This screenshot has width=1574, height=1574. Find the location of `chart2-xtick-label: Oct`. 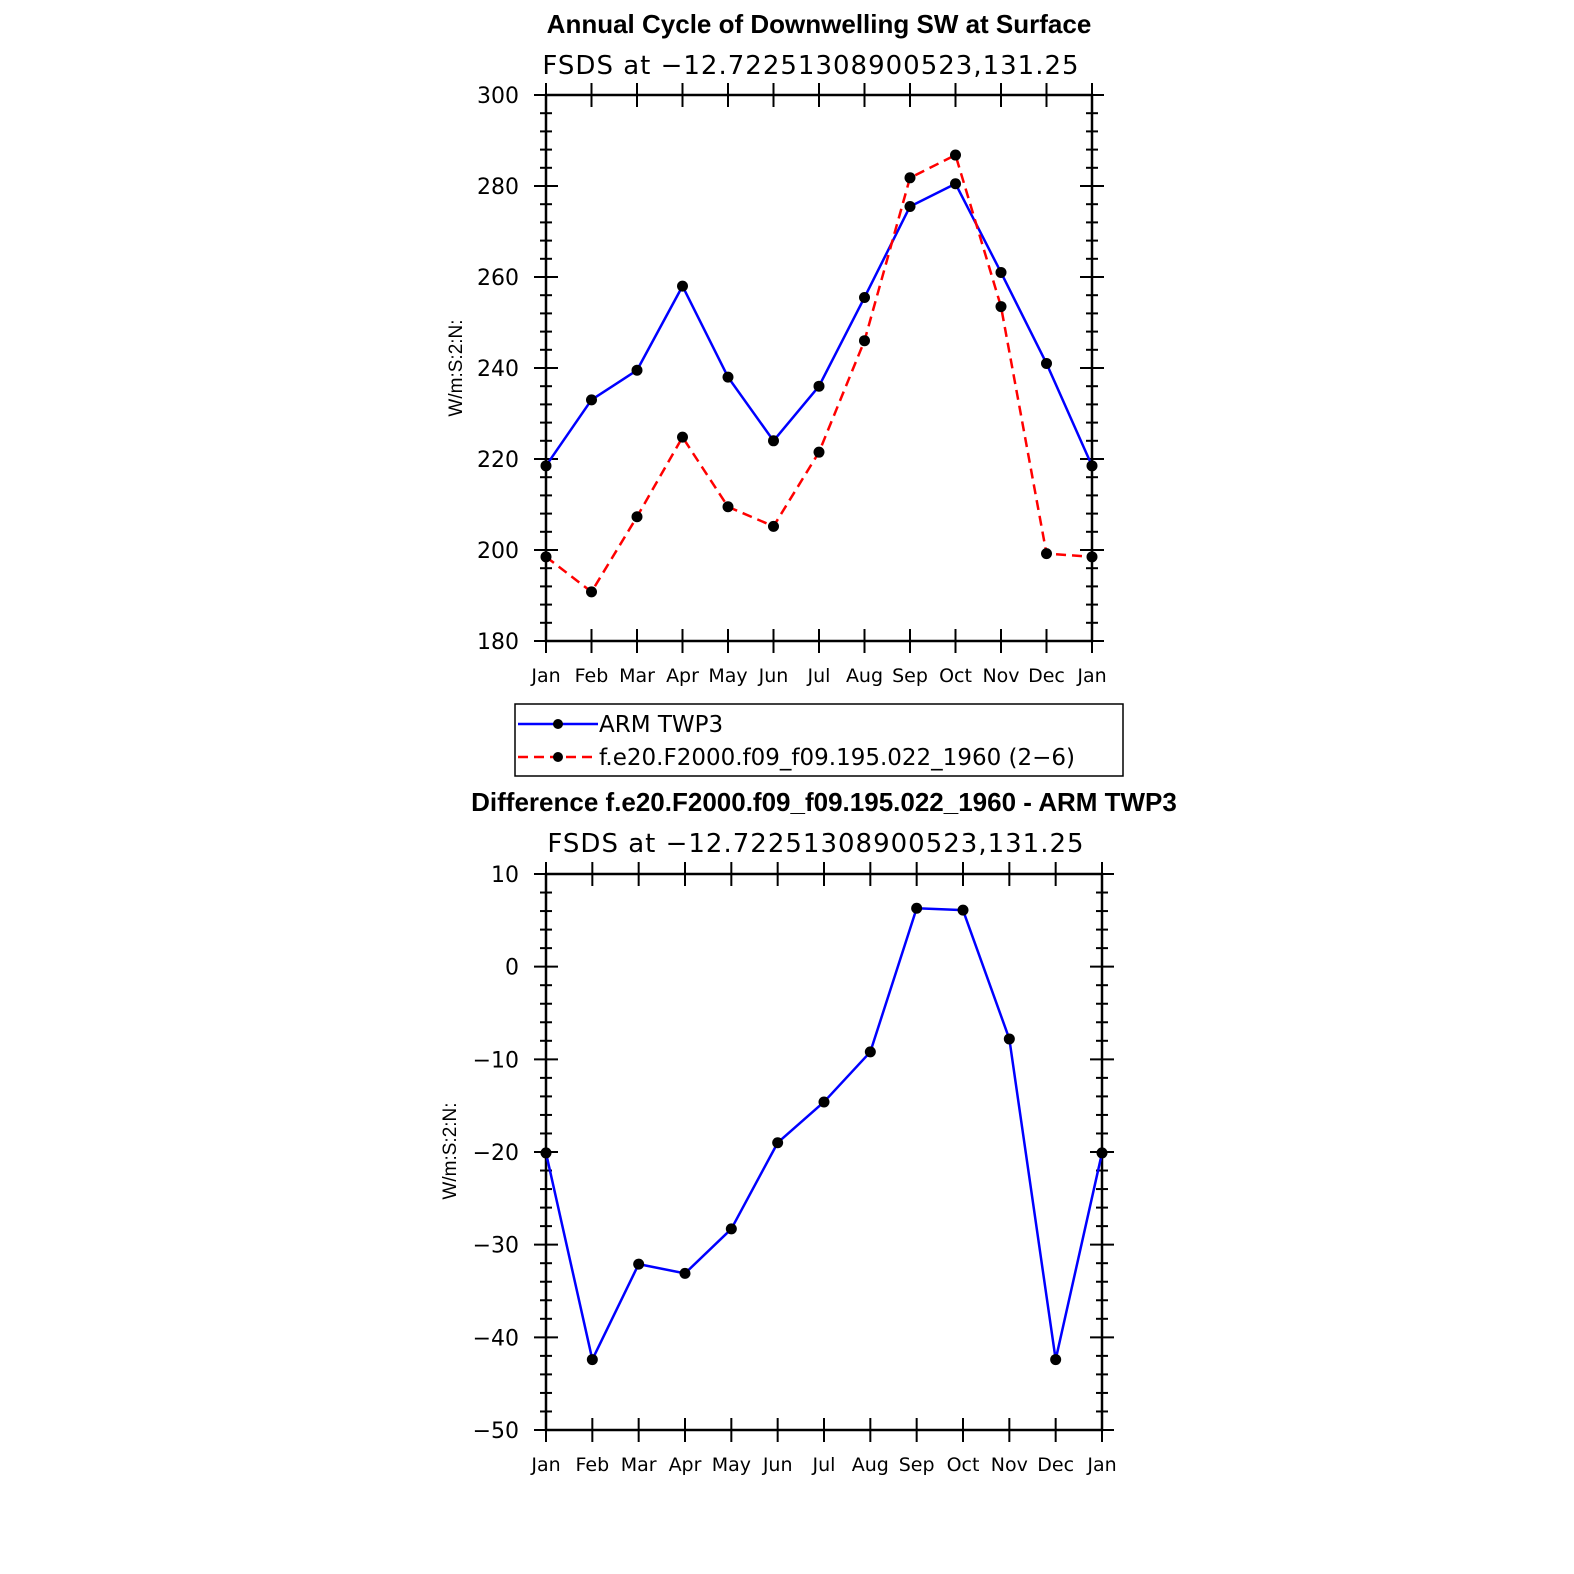

chart2-xtick-label: Oct is located at coordinates (963, 1465).